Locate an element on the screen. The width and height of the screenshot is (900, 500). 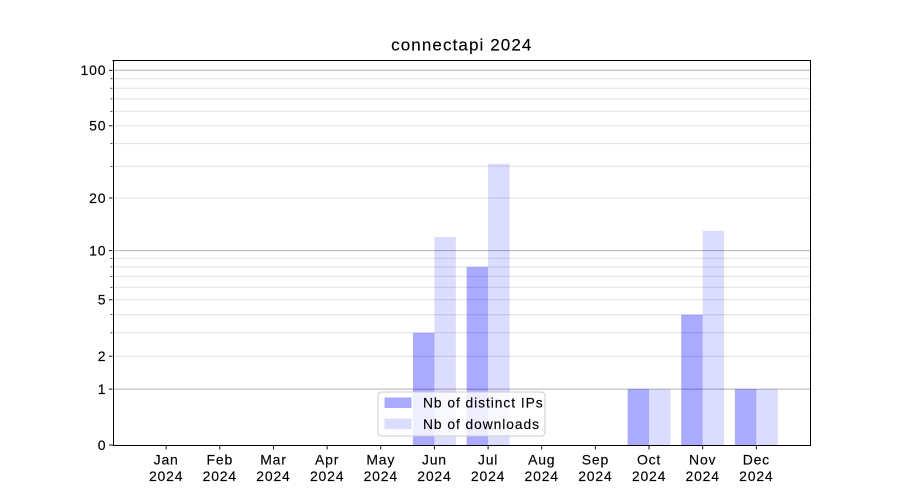
svg-text: Nb of downloads is located at coordinates (481, 424).